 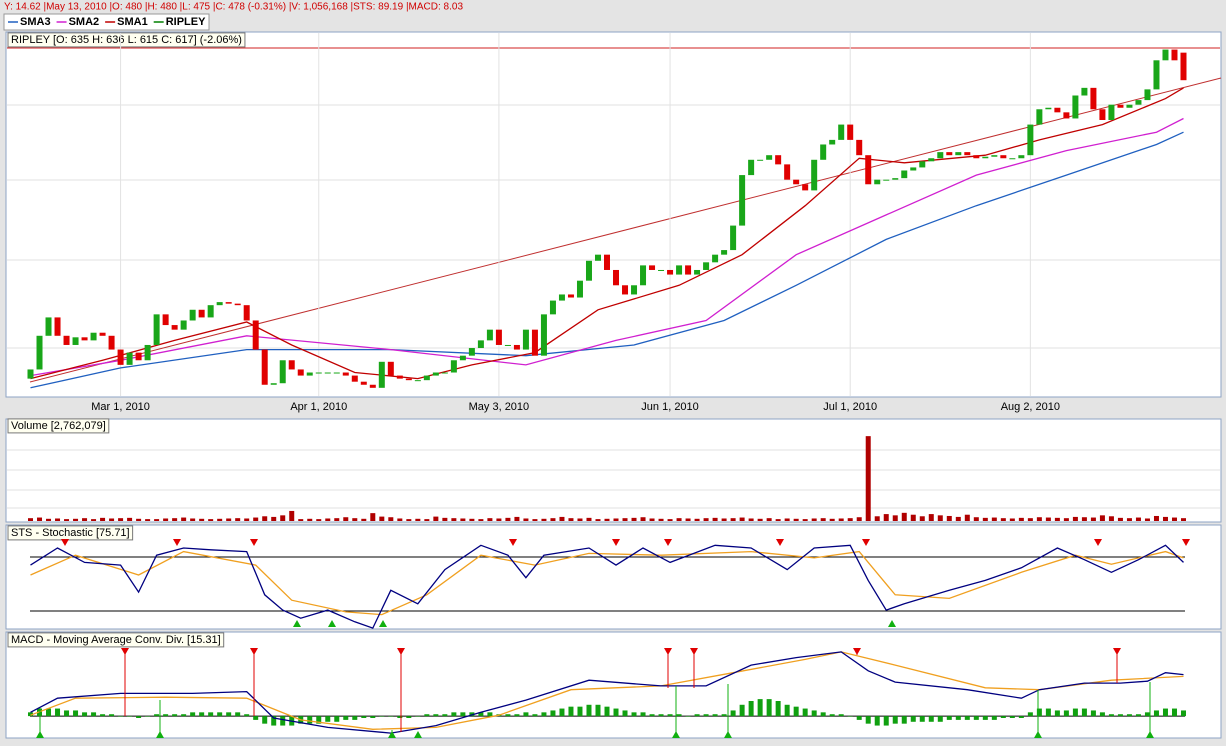 What do you see at coordinates (186, 22) in the screenshot?
I see `legend-label: RIPLEY` at bounding box center [186, 22].